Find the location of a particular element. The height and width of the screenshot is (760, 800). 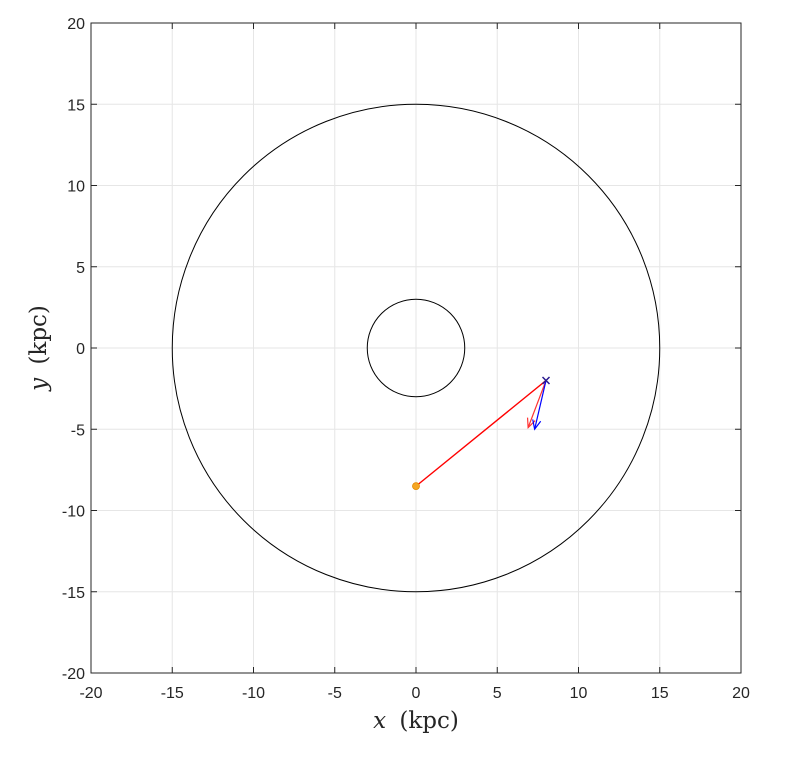

x-tick-label: 20 is located at coordinates (741, 693).